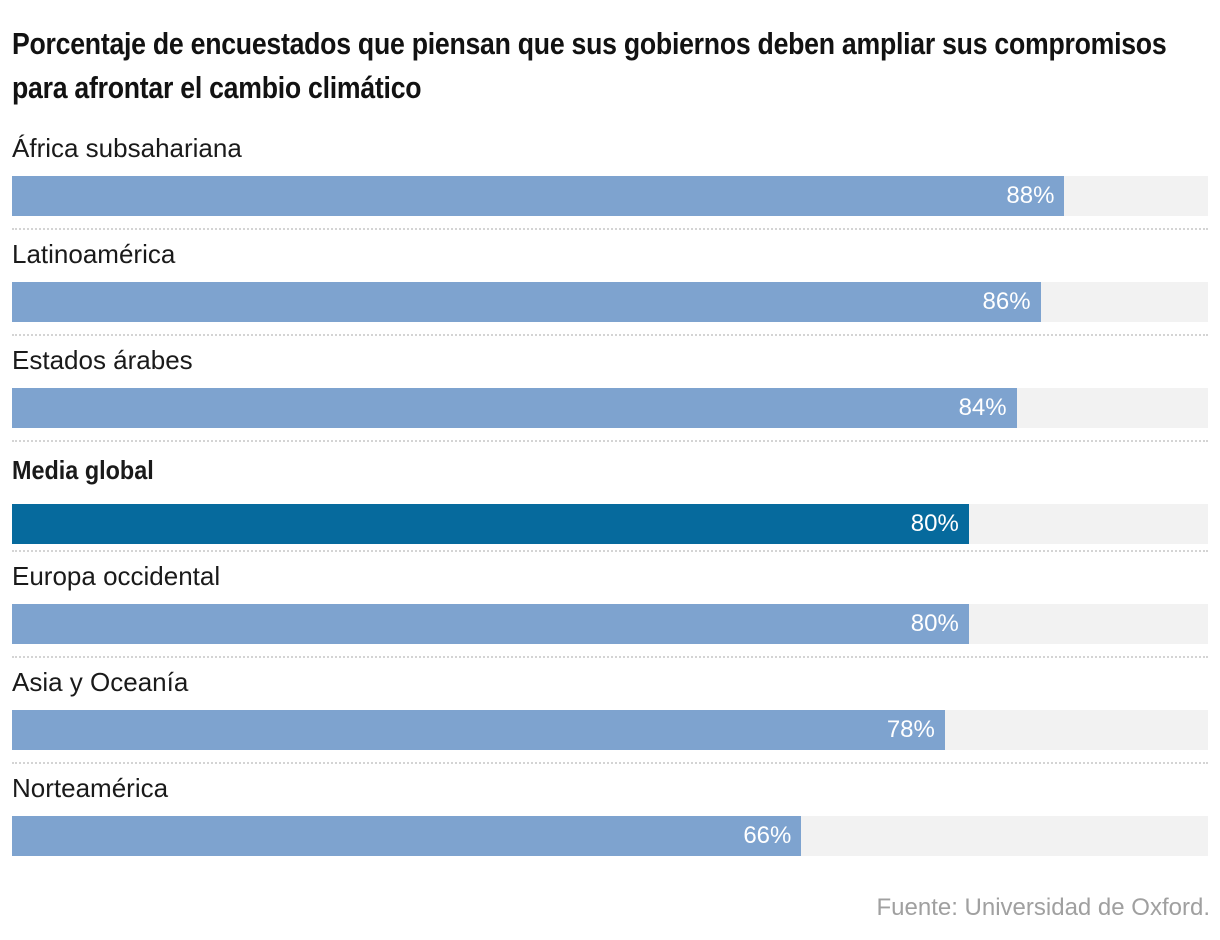 The height and width of the screenshot is (940, 1220). I want to click on value-label: 88%, so click(1030, 195).